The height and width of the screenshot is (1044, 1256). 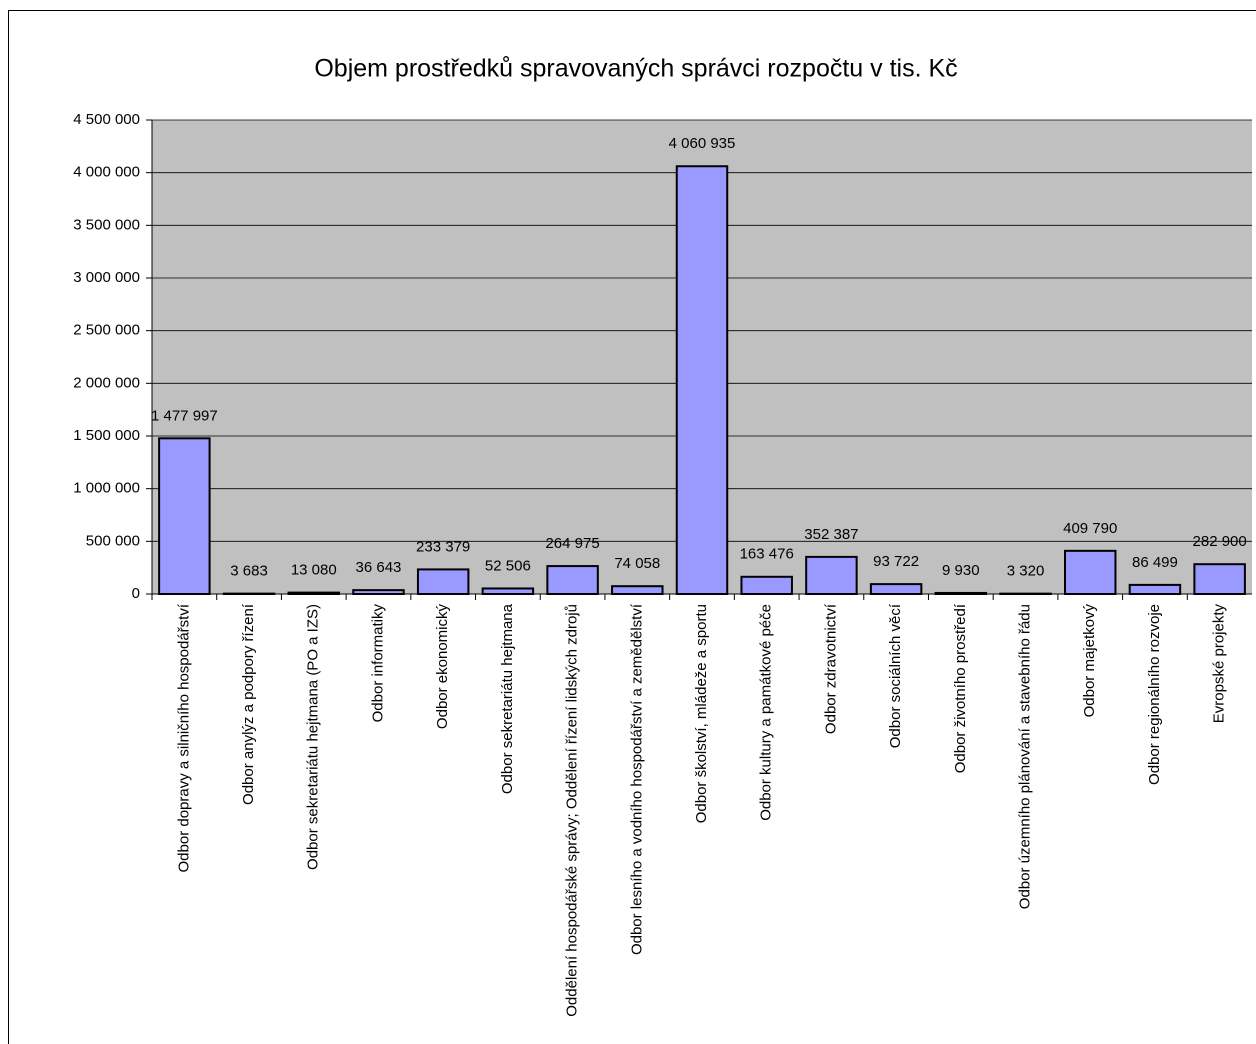 I want to click on y-tick-label: 4 500 000, so click(x=106, y=119).